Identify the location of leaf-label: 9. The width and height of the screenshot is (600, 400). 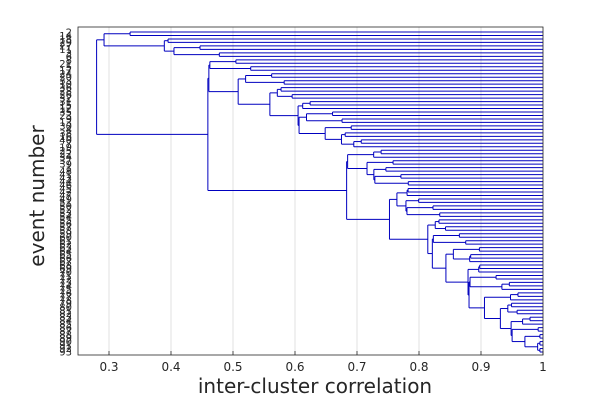
(69, 119).